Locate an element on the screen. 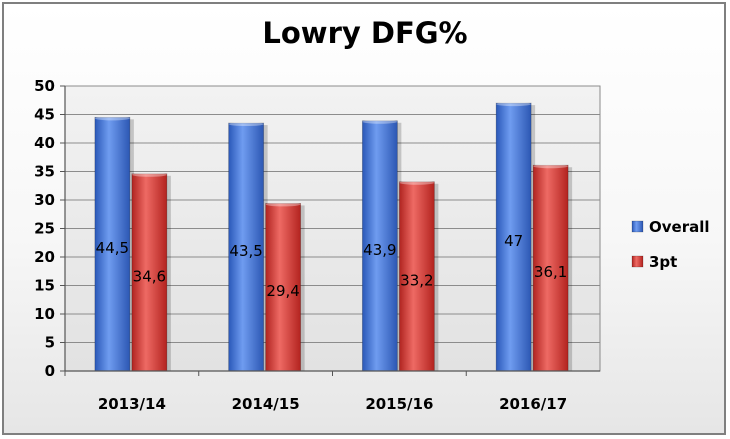 Image resolution: width=730 pixels, height=439 pixels. y-tick-label: 45 is located at coordinates (44, 115).